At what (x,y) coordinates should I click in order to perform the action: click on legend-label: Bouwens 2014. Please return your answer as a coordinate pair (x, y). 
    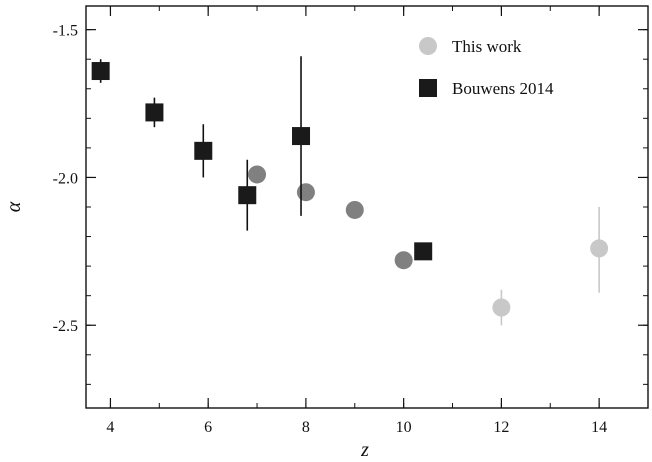
    Looking at the image, I should click on (503, 88).